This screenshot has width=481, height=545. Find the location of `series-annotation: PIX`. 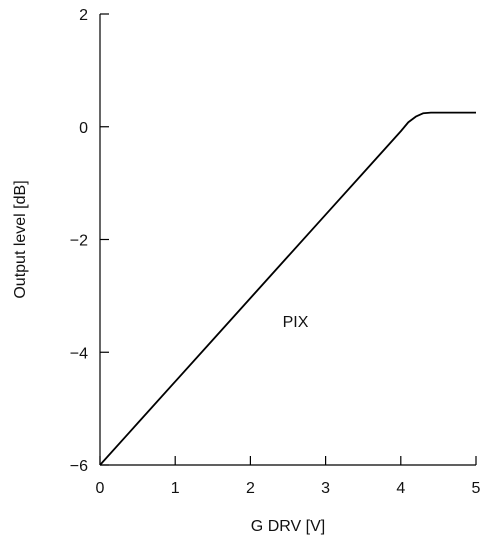

series-annotation: PIX is located at coordinates (296, 322).